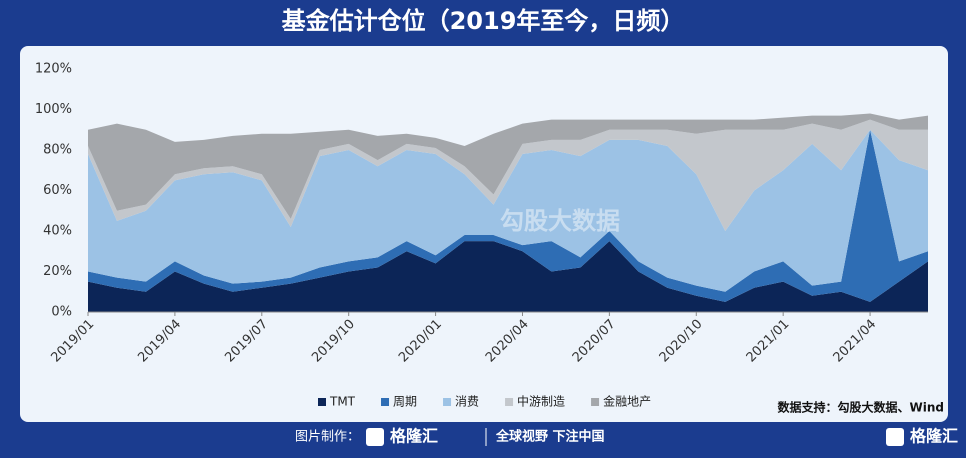  Describe the element at coordinates (57, 150) in the screenshot. I see `y-tick-label: 80%` at that location.